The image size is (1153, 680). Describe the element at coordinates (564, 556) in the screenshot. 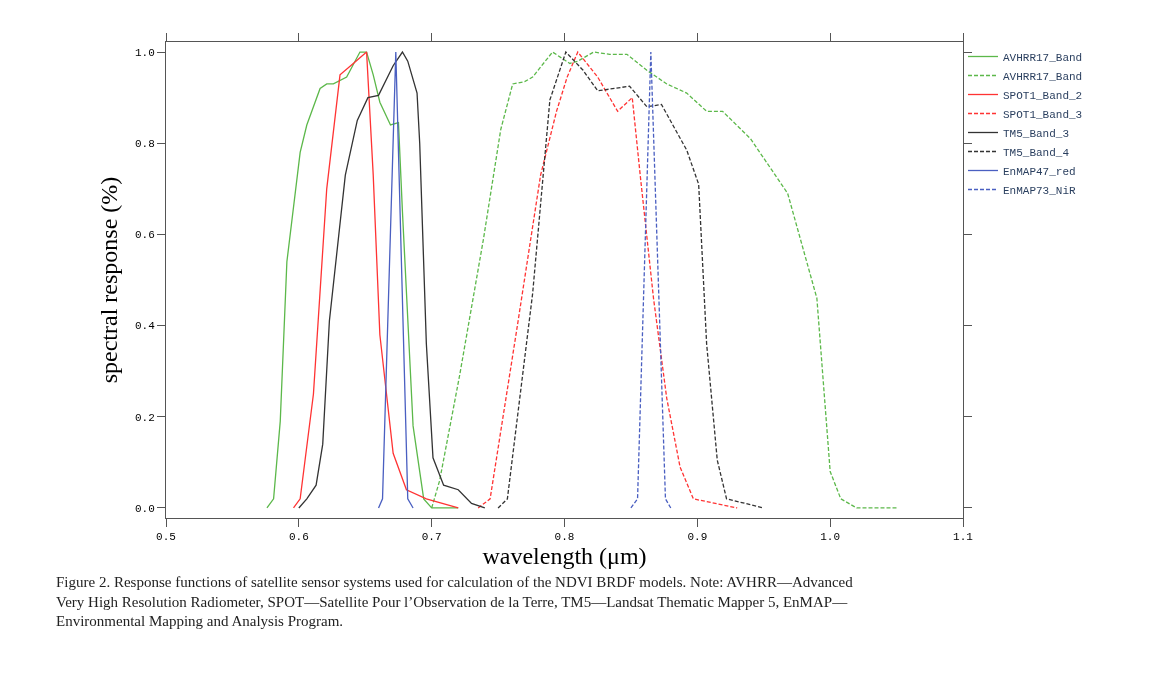

I see `x-axis-title: wavelength (μm)` at that location.